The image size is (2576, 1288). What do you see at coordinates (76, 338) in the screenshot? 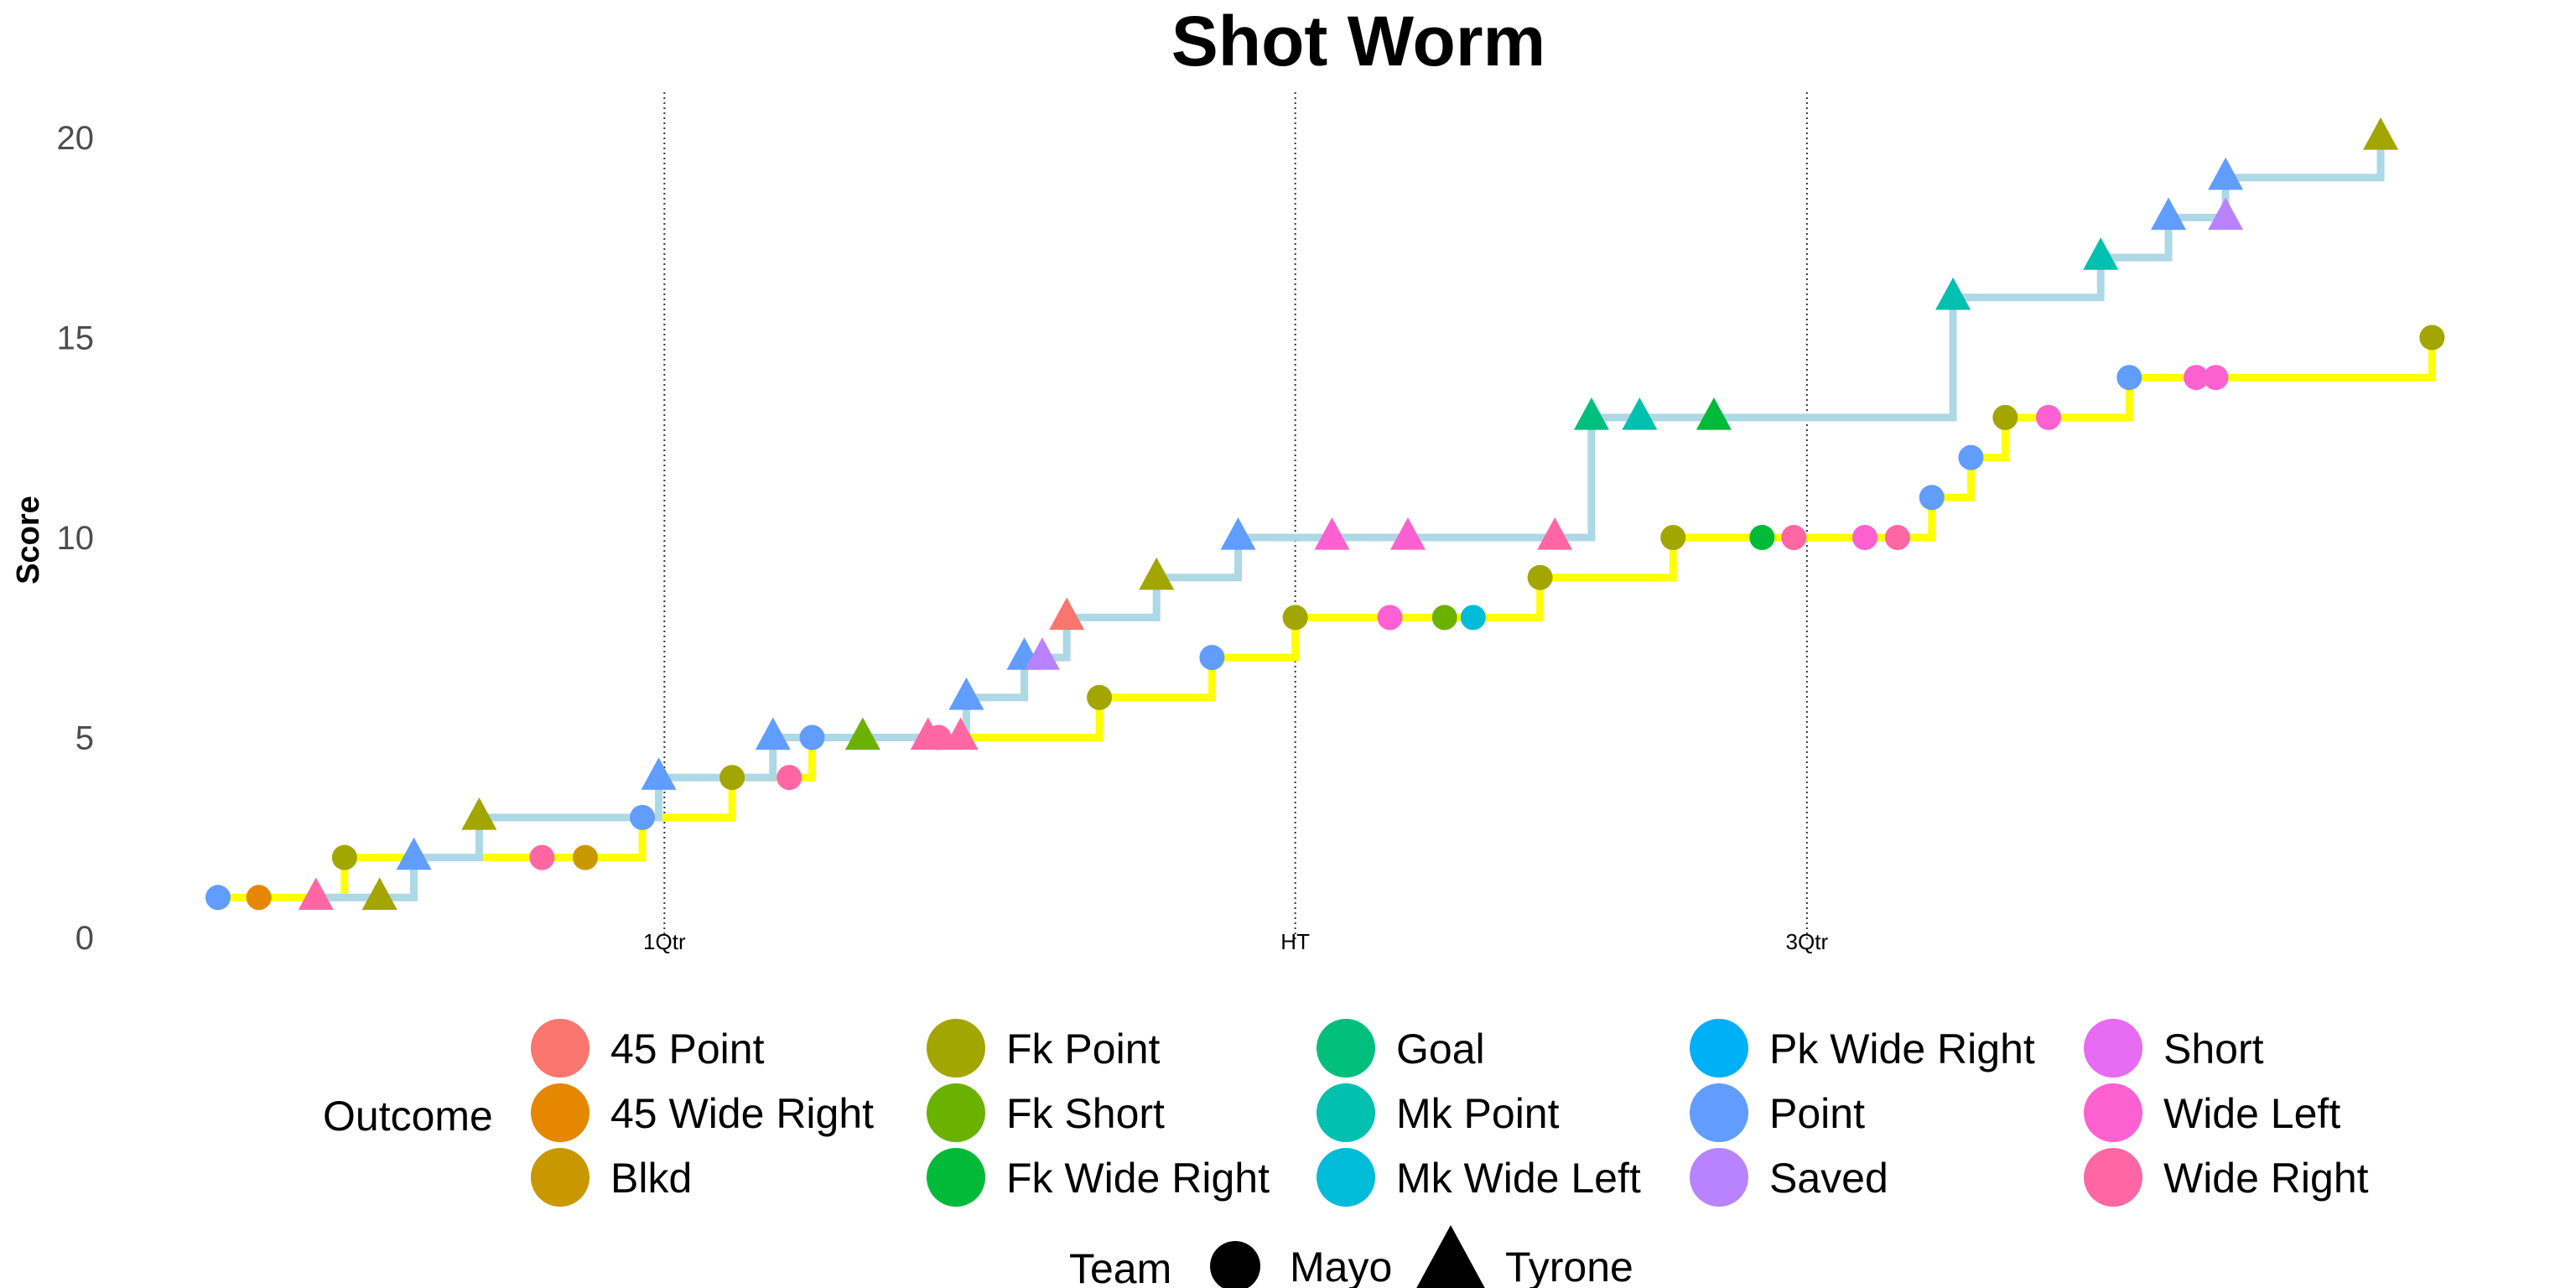
I see `y-tick-label: 15` at bounding box center [76, 338].